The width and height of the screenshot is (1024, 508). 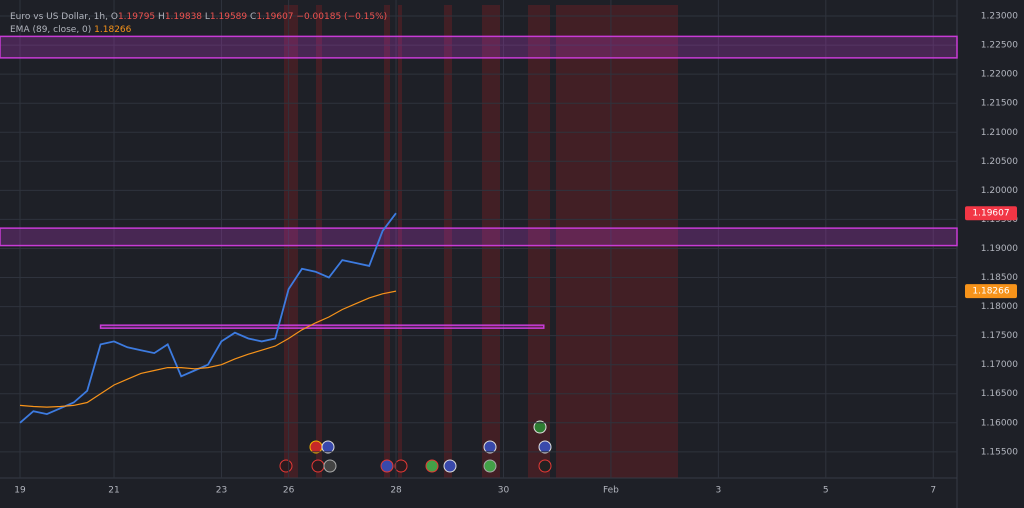 What do you see at coordinates (611, 491) in the screenshot?
I see `x-tick-label: Feb` at bounding box center [611, 491].